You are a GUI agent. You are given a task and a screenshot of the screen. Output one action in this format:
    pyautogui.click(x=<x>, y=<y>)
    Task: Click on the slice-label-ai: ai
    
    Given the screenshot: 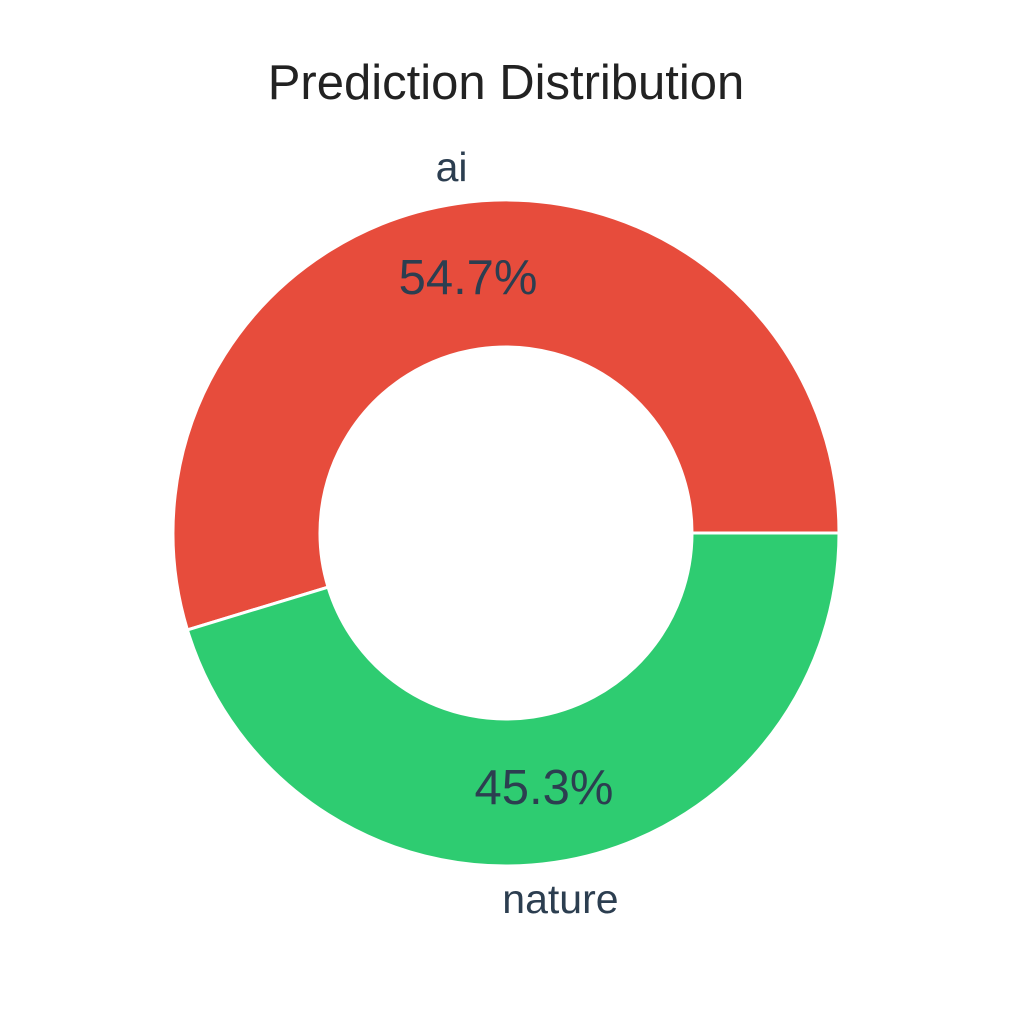 What is the action you would take?
    pyautogui.click(x=452, y=167)
    